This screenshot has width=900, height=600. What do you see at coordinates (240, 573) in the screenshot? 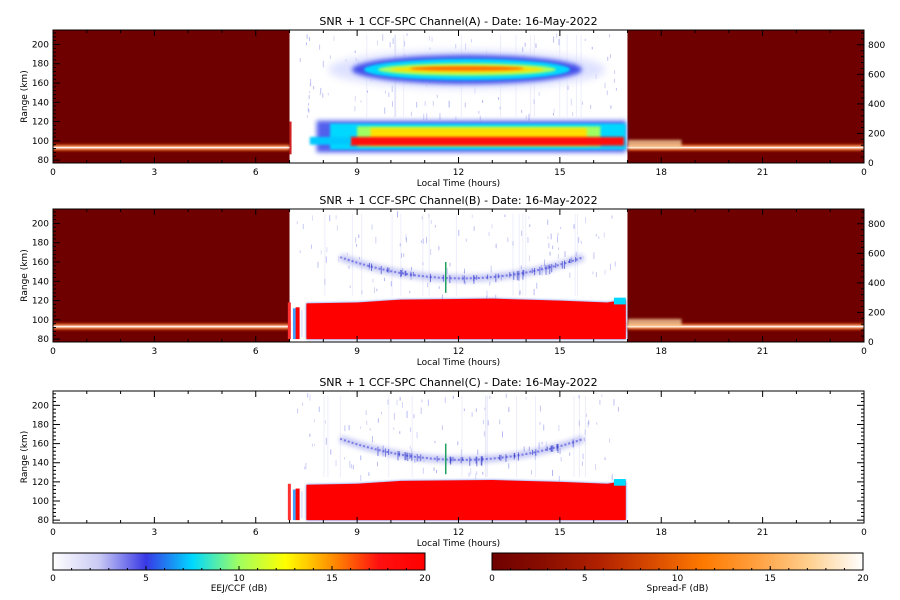
I see `colorbar-eej: 0 5 10 15 20 EEJ/CCF (dB)` at bounding box center [240, 573].